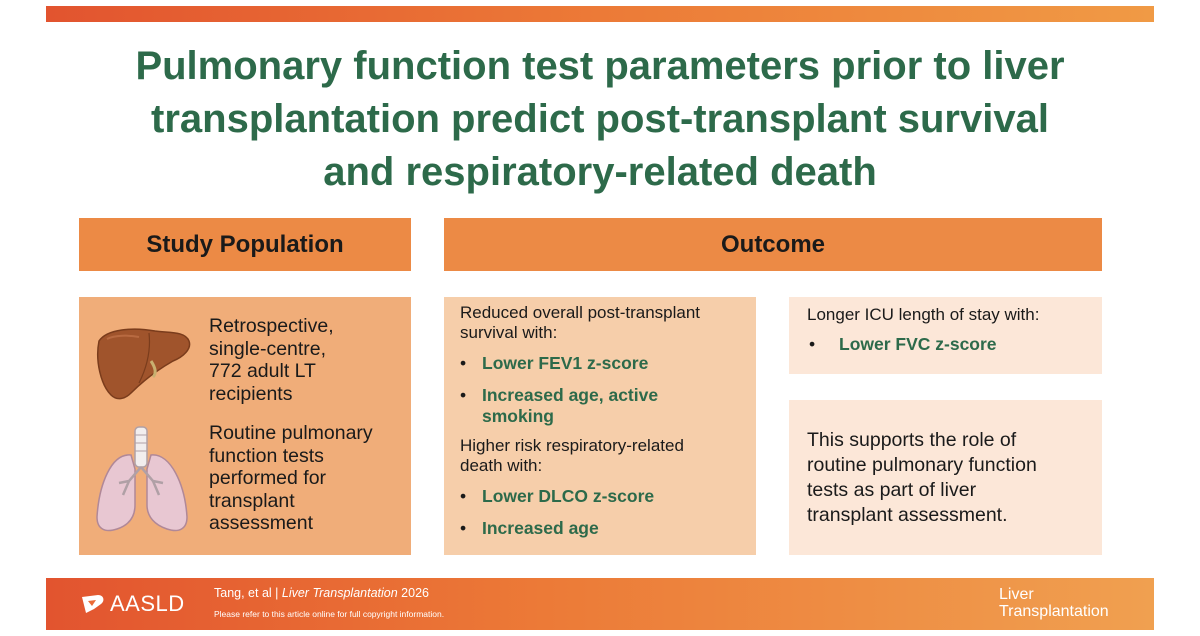 Image resolution: width=1200 pixels, height=636 pixels. Describe the element at coordinates (509, 332) in the screenshot. I see `survival-intro-line-2: survival with:` at that location.